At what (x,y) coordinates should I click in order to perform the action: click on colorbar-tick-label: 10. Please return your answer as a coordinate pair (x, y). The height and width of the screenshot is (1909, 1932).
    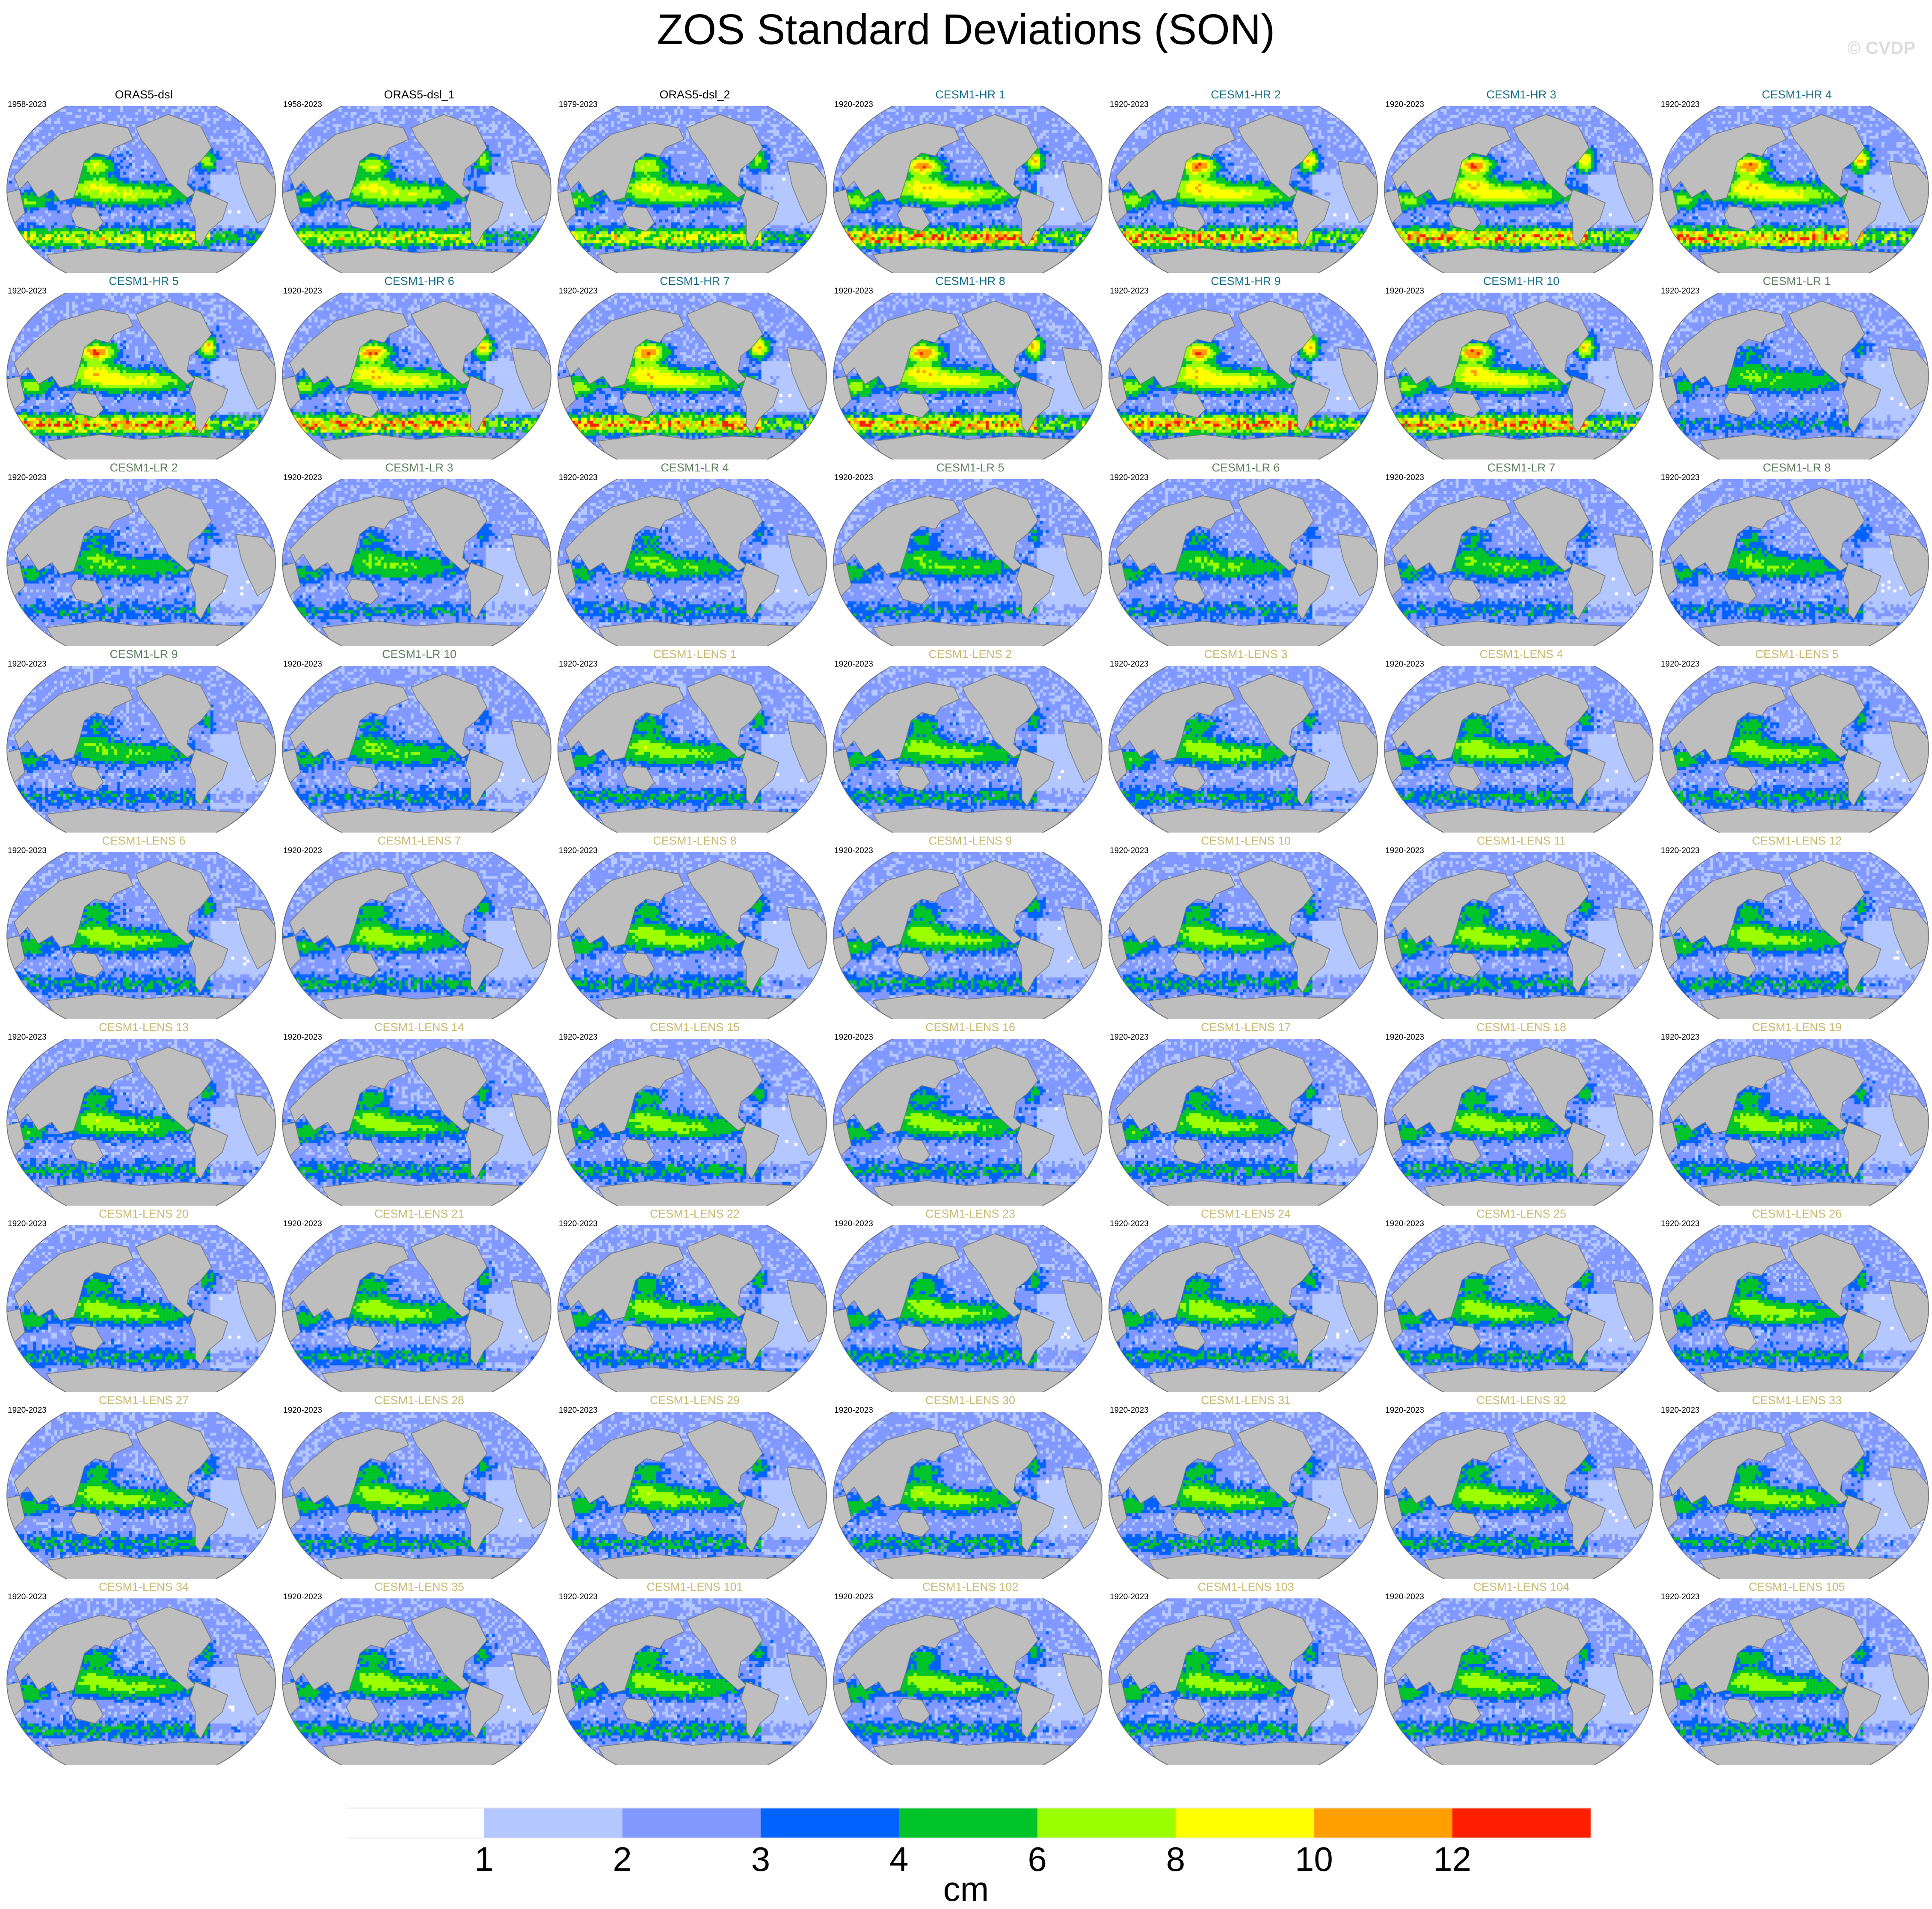
    Looking at the image, I should click on (1314, 1859).